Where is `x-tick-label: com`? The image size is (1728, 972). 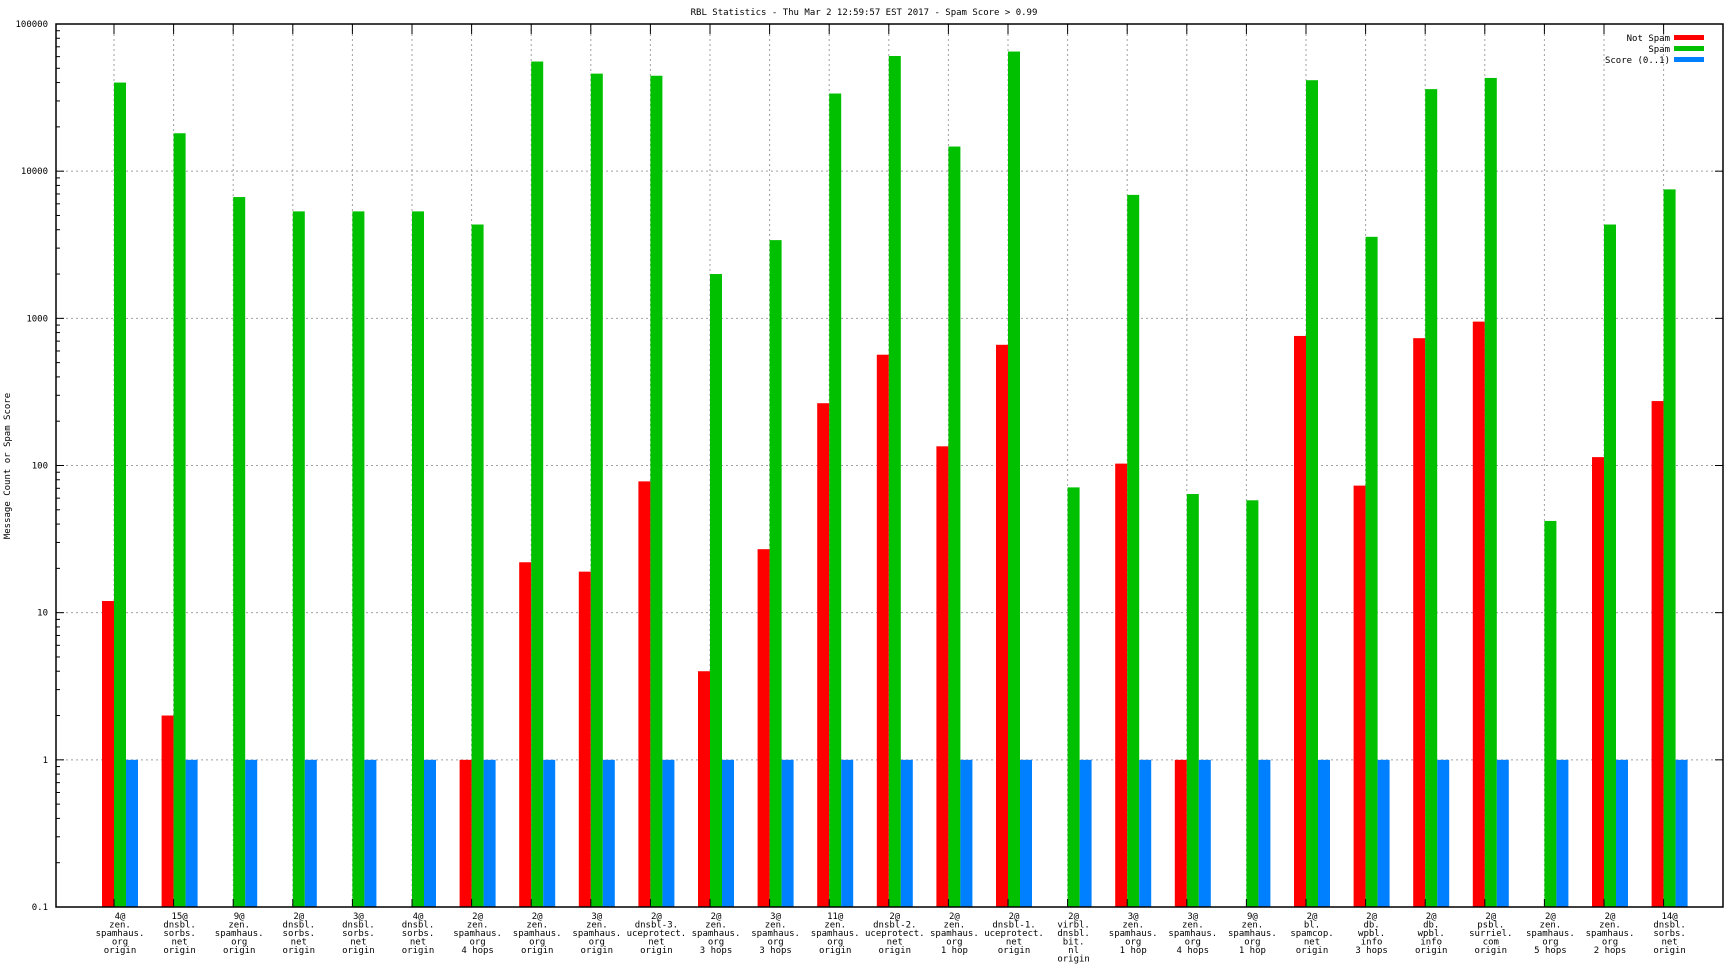 x-tick-label: com is located at coordinates (1491, 943).